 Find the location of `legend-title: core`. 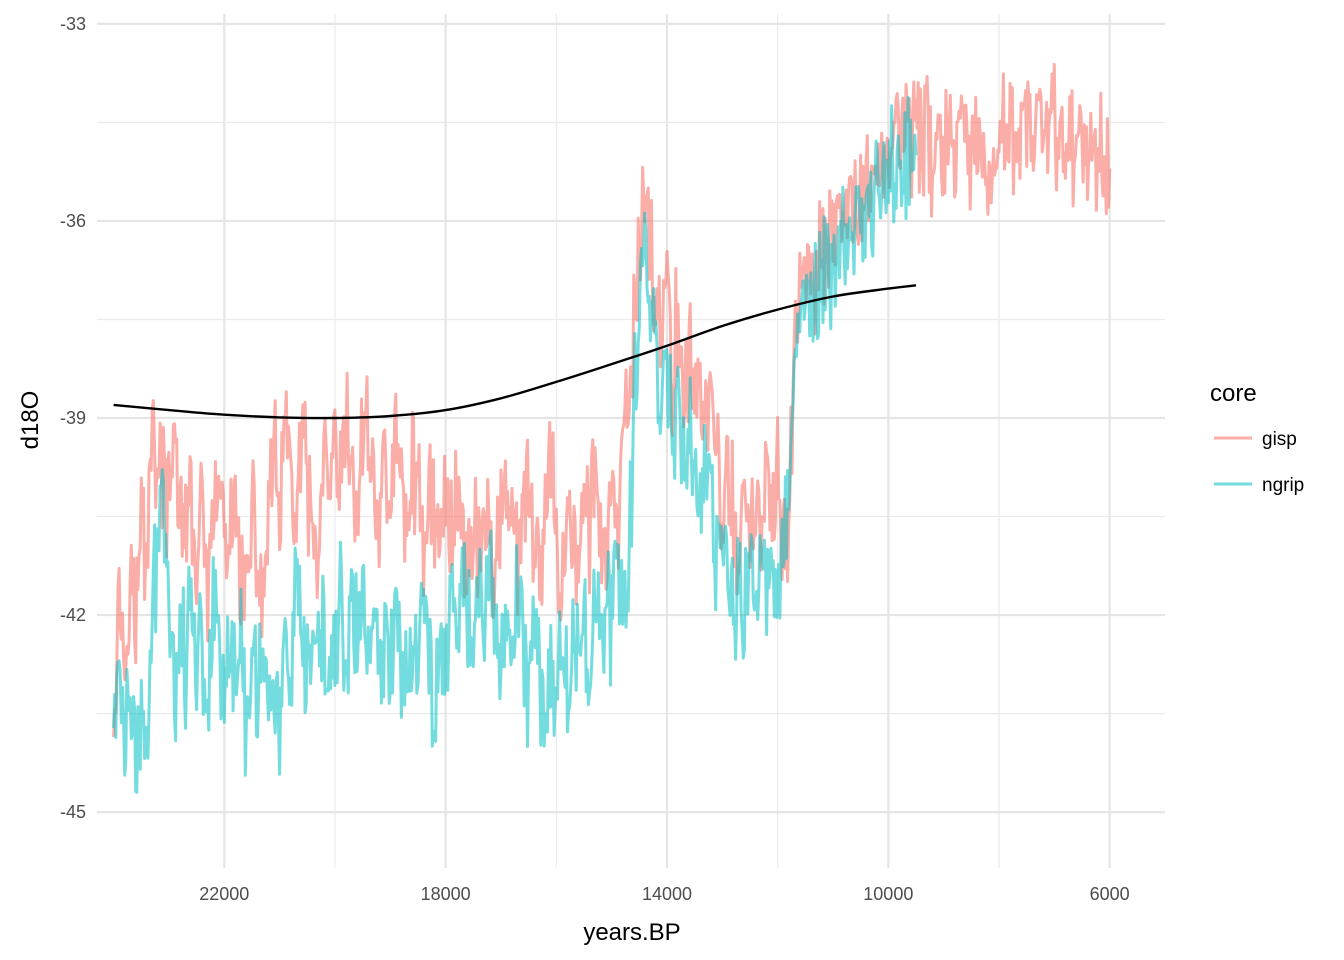

legend-title: core is located at coordinates (1233, 393).